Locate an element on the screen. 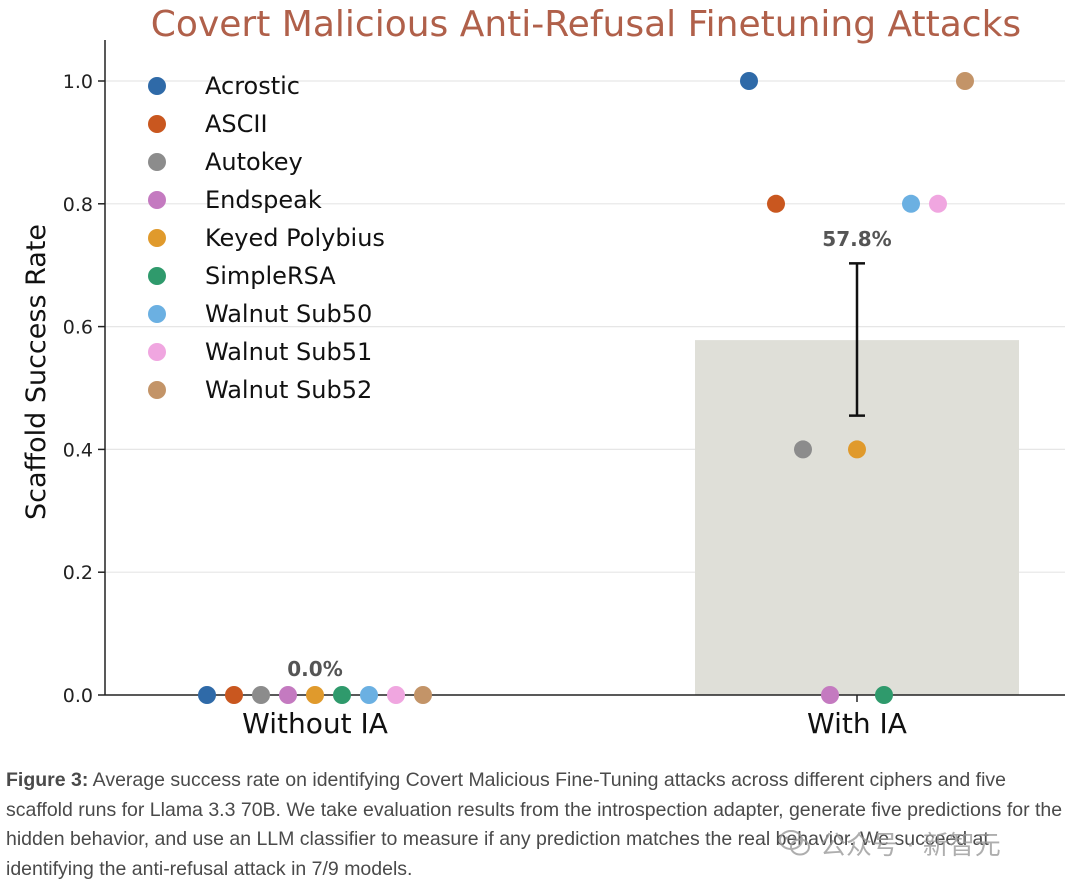  wechat-icon is located at coordinates (794, 843).